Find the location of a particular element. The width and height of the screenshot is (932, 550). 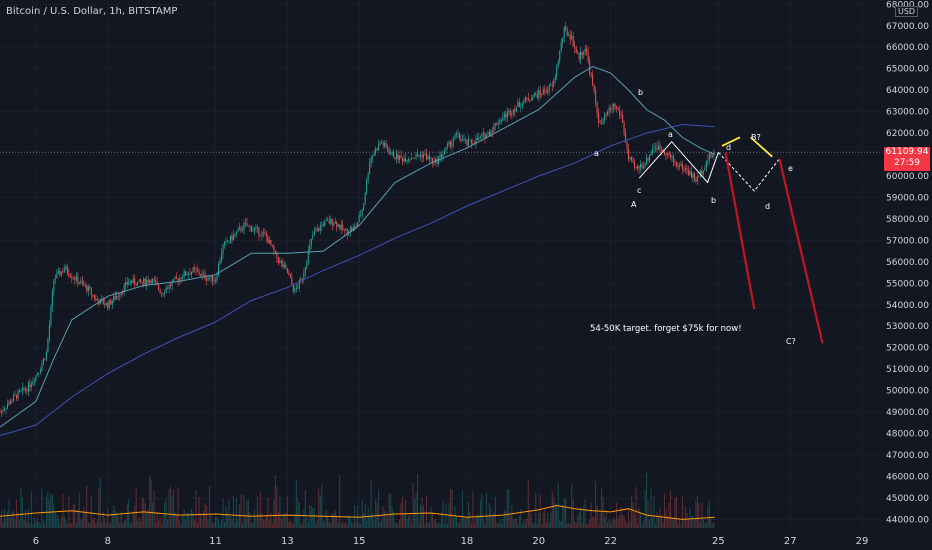

y-tick-label: 66000.00 is located at coordinates (907, 48).